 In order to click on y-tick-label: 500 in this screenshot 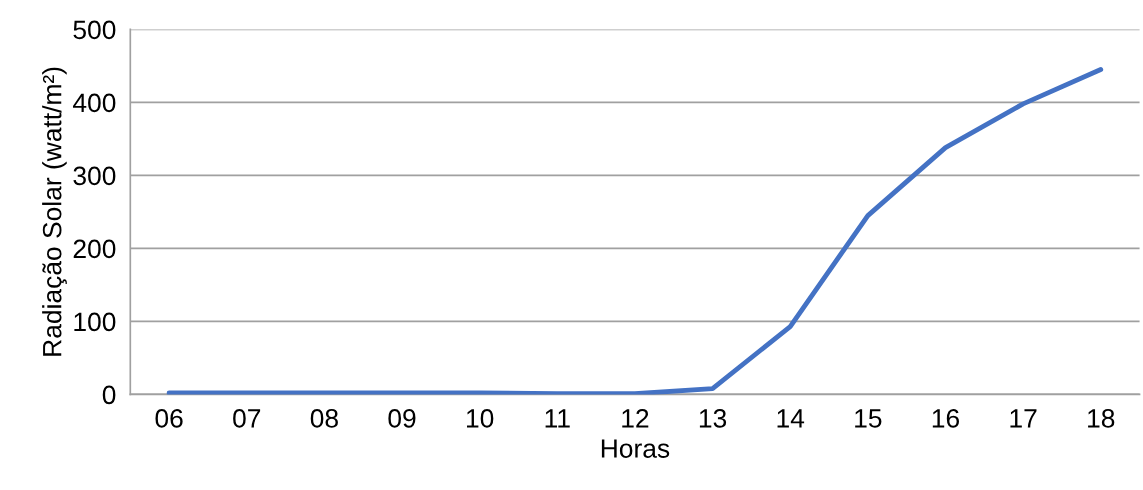, I will do `click(94, 30)`.